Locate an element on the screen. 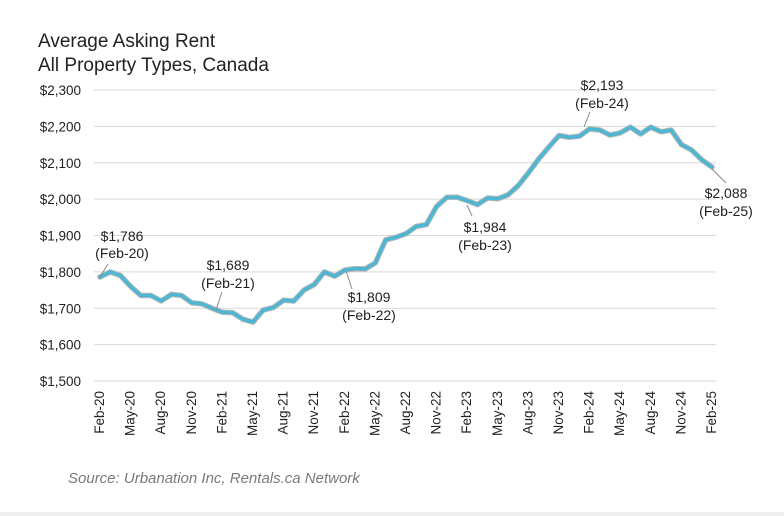 This screenshot has width=784, height=516. x-tick-label: May-22 is located at coordinates (374, 413).